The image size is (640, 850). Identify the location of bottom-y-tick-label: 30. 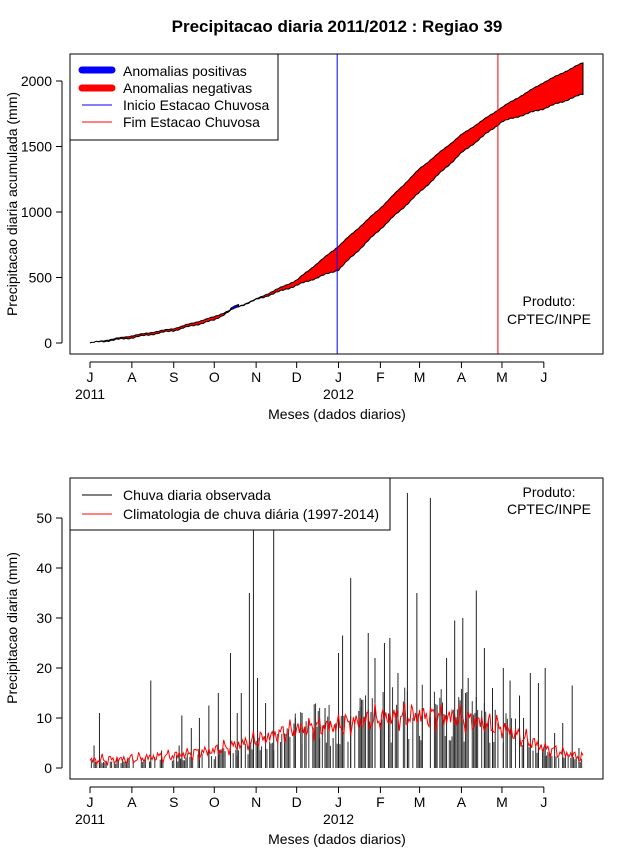
(44, 618).